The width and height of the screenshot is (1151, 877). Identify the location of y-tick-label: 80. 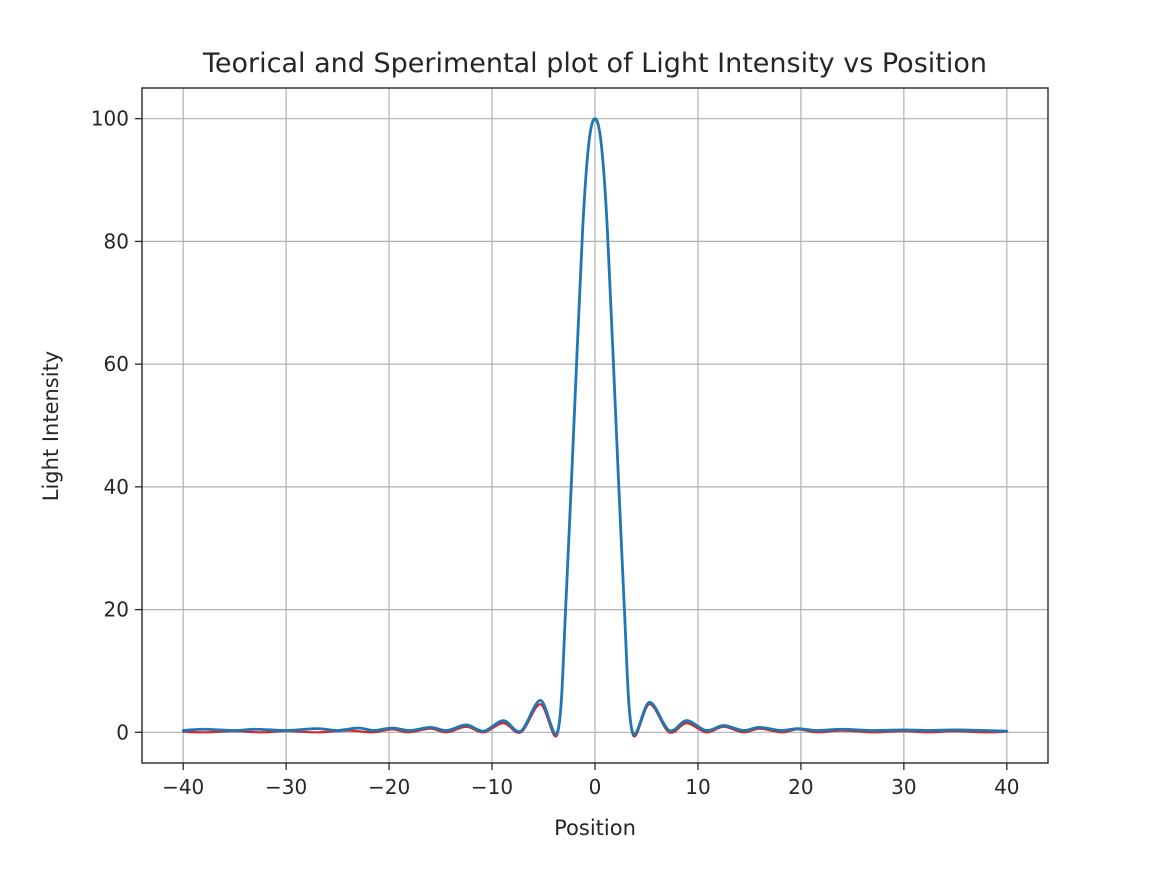
(116, 241).